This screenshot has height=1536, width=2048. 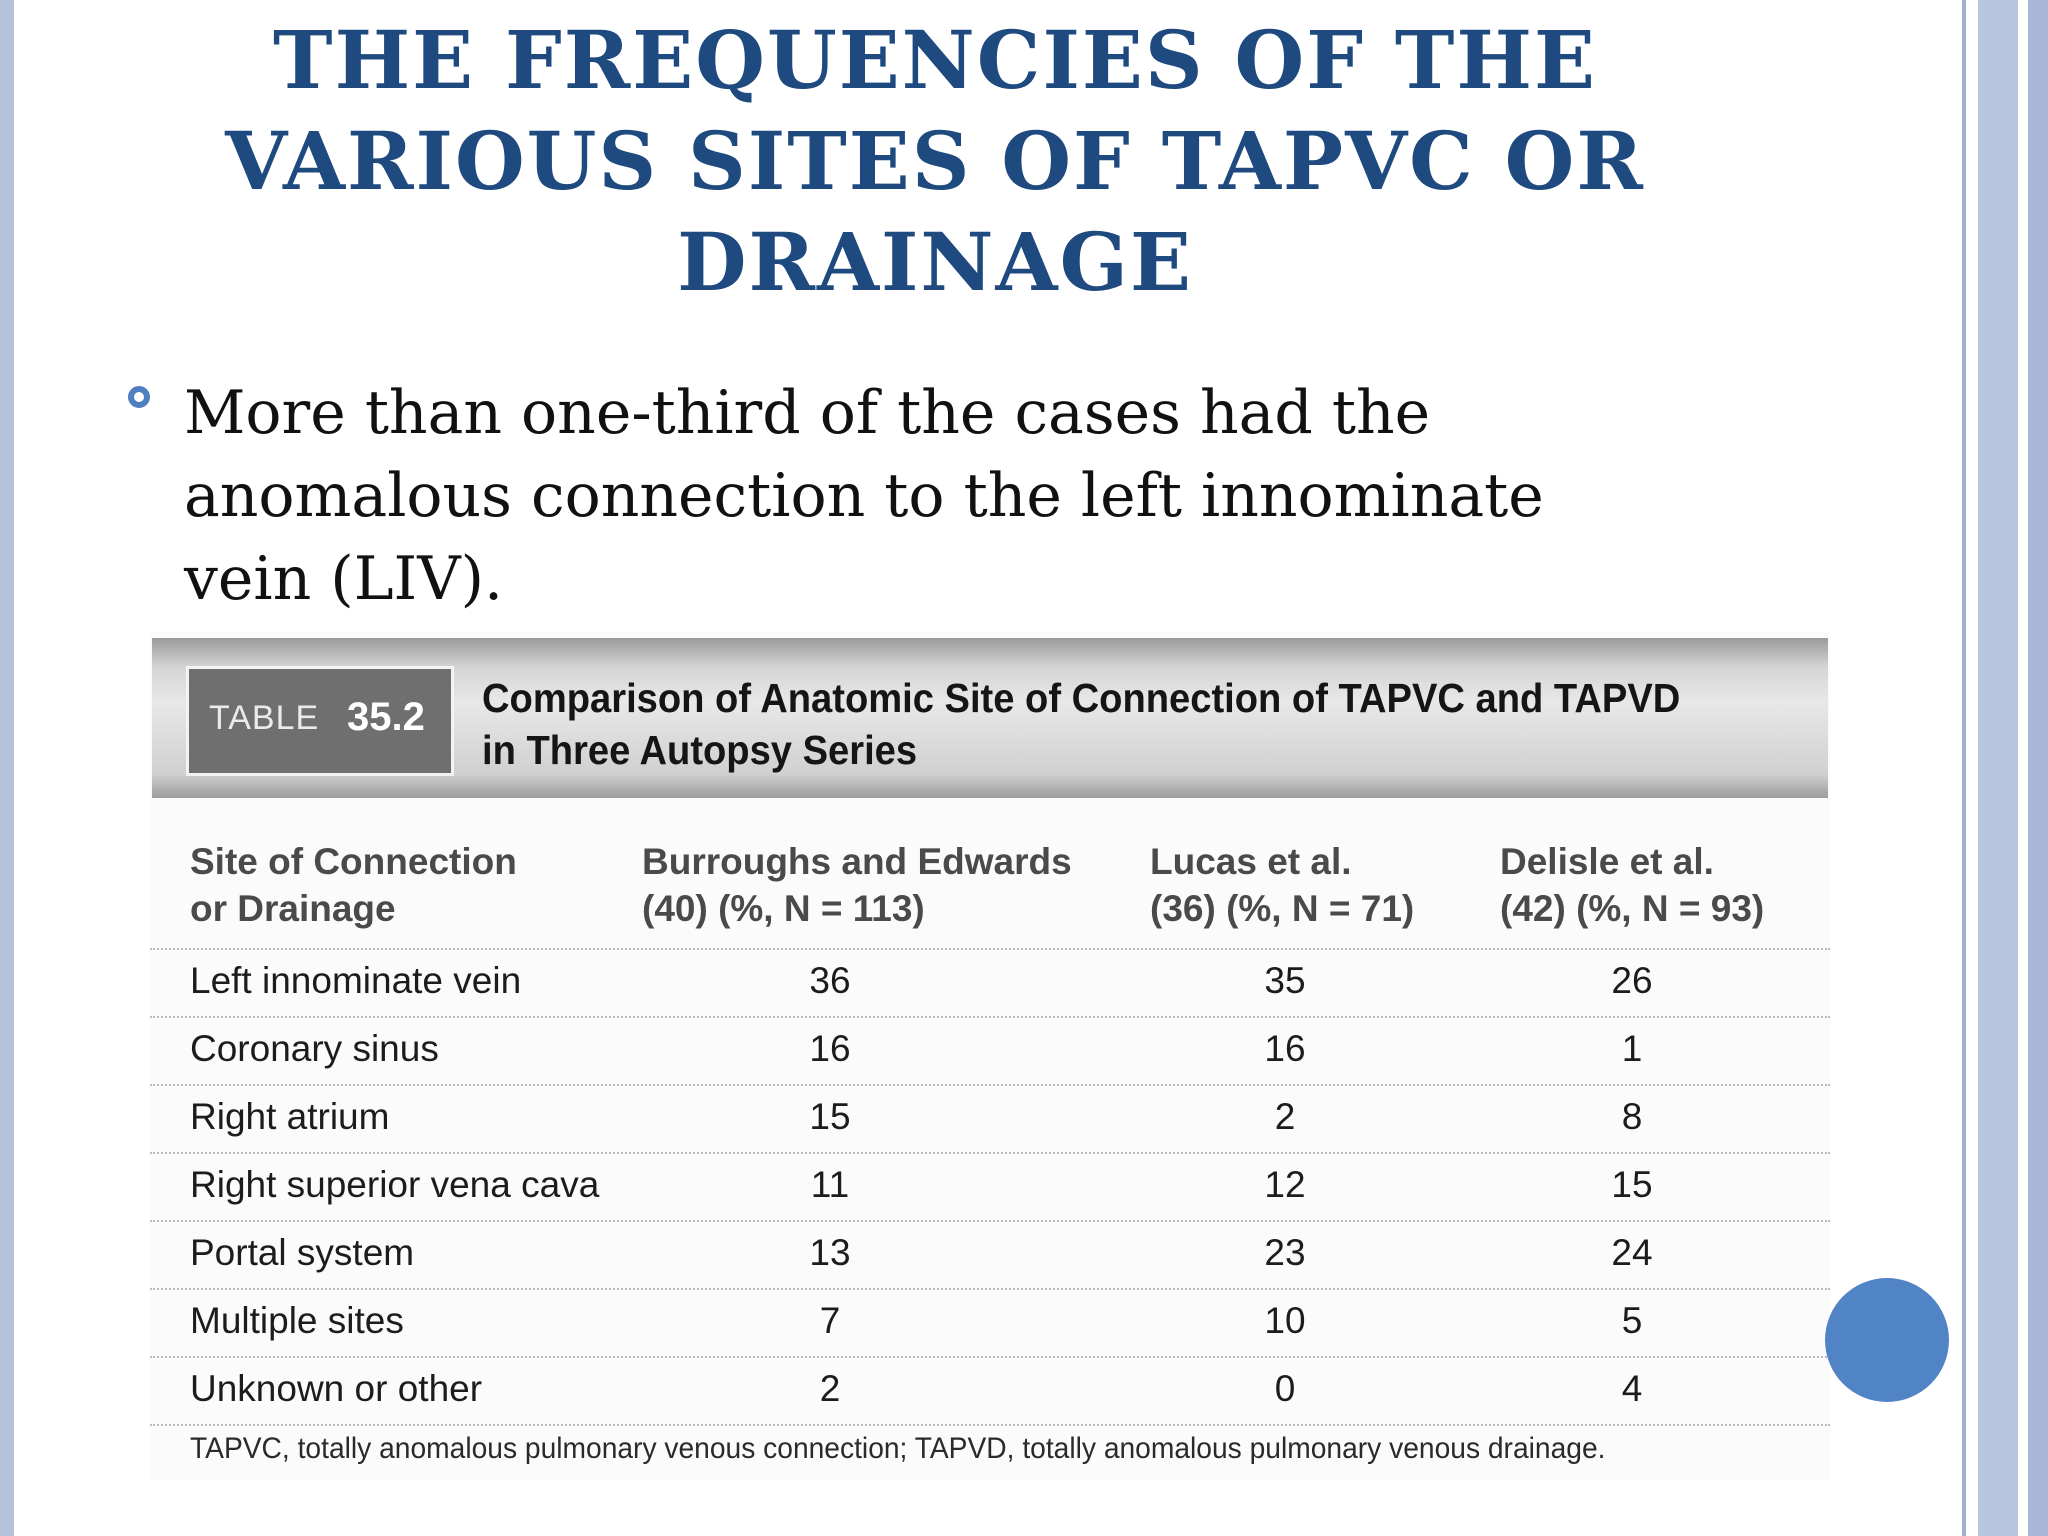 What do you see at coordinates (1632, 1184) in the screenshot?
I see `delisle-cell: 15` at bounding box center [1632, 1184].